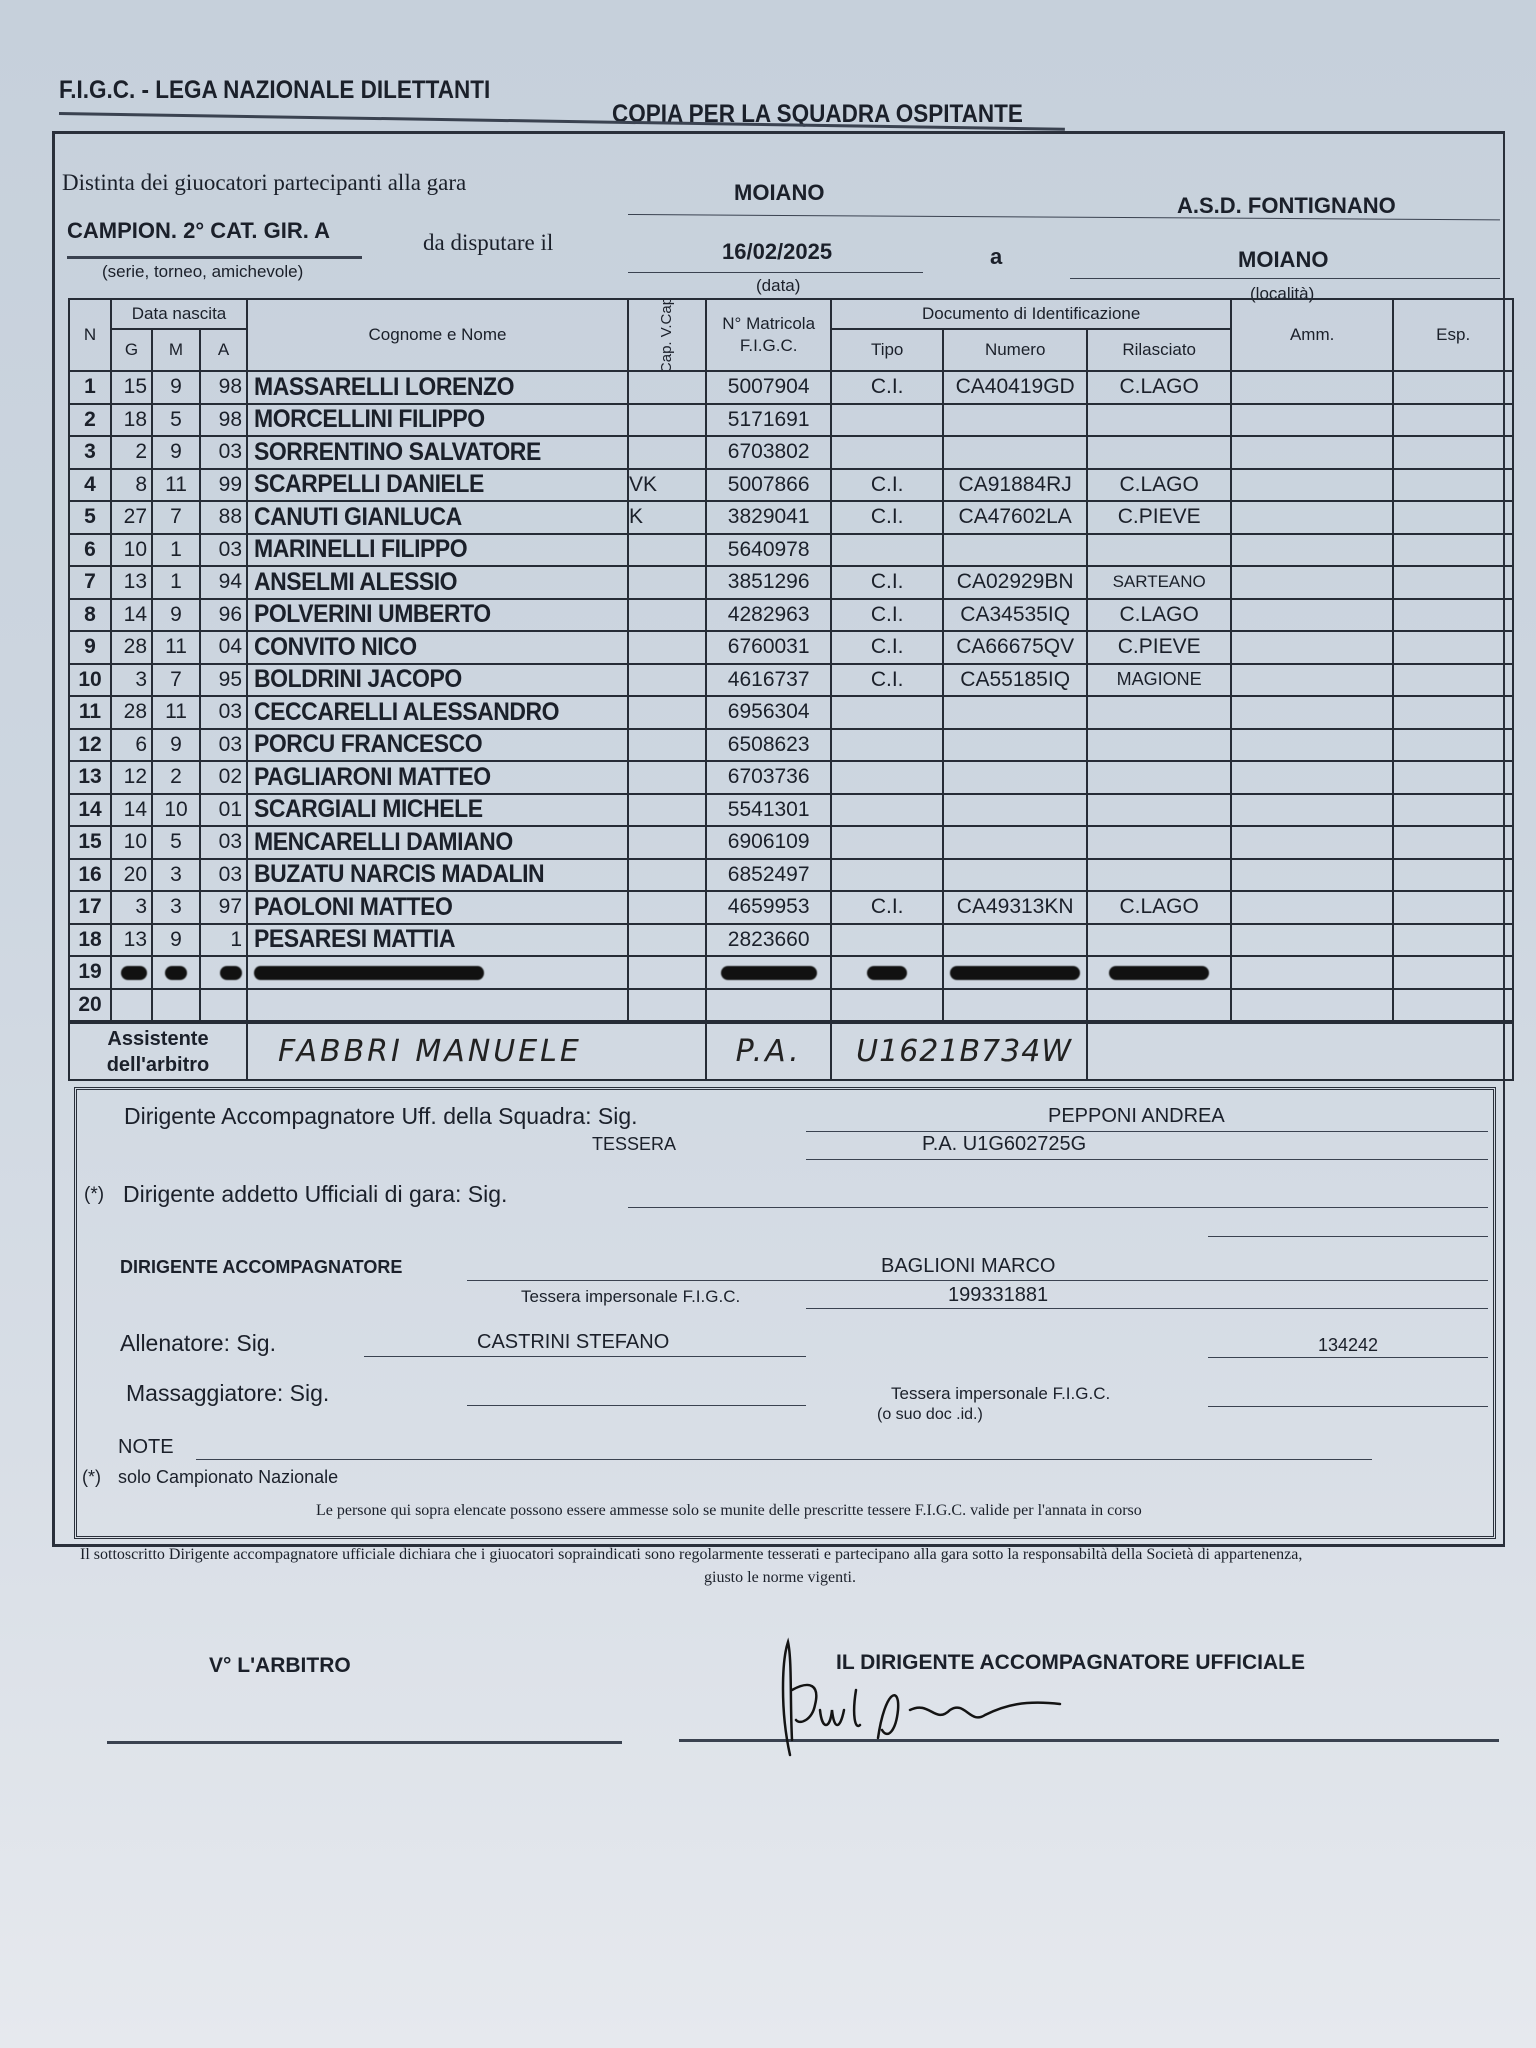 The width and height of the screenshot is (1536, 2048). I want to click on player-name: POLVERINI UMBERTO, so click(372, 614).